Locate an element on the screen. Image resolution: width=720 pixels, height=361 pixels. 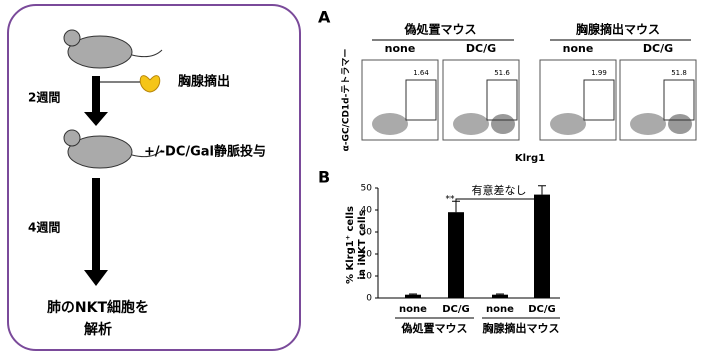
gate-value: 51.8 is located at coordinates (679, 73).